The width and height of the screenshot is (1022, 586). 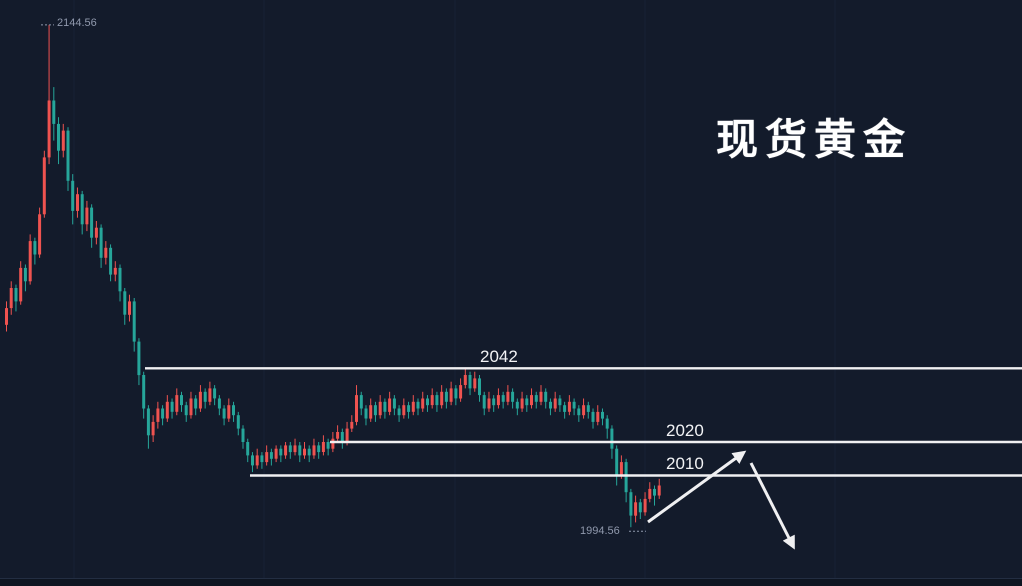 What do you see at coordinates (499, 357) in the screenshot?
I see `level-label-2042: 2042` at bounding box center [499, 357].